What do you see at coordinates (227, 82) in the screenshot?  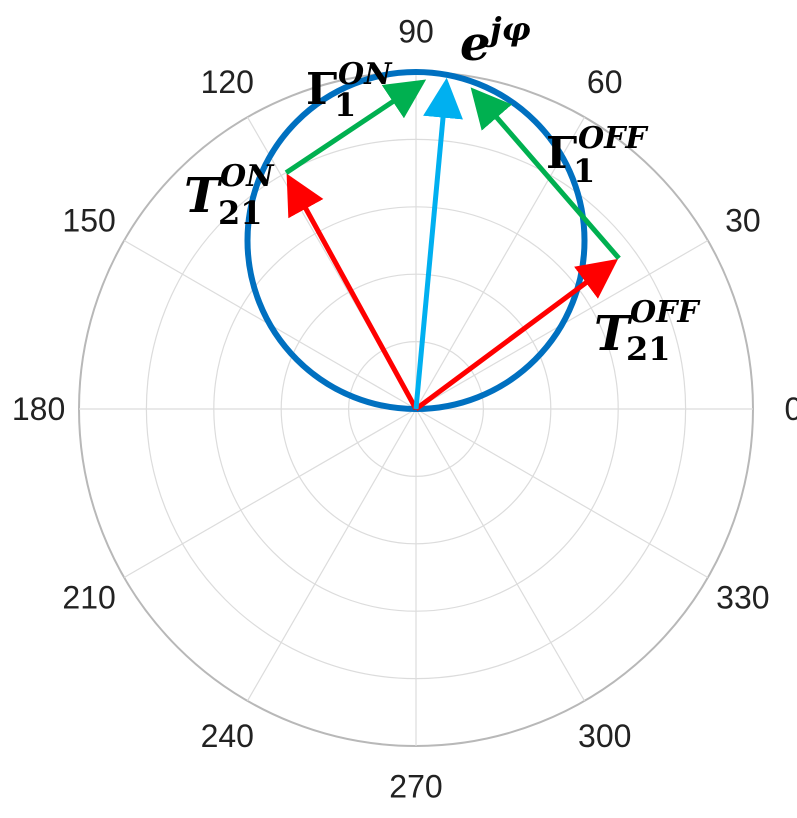 I see `angle-tick-label: 120` at bounding box center [227, 82].